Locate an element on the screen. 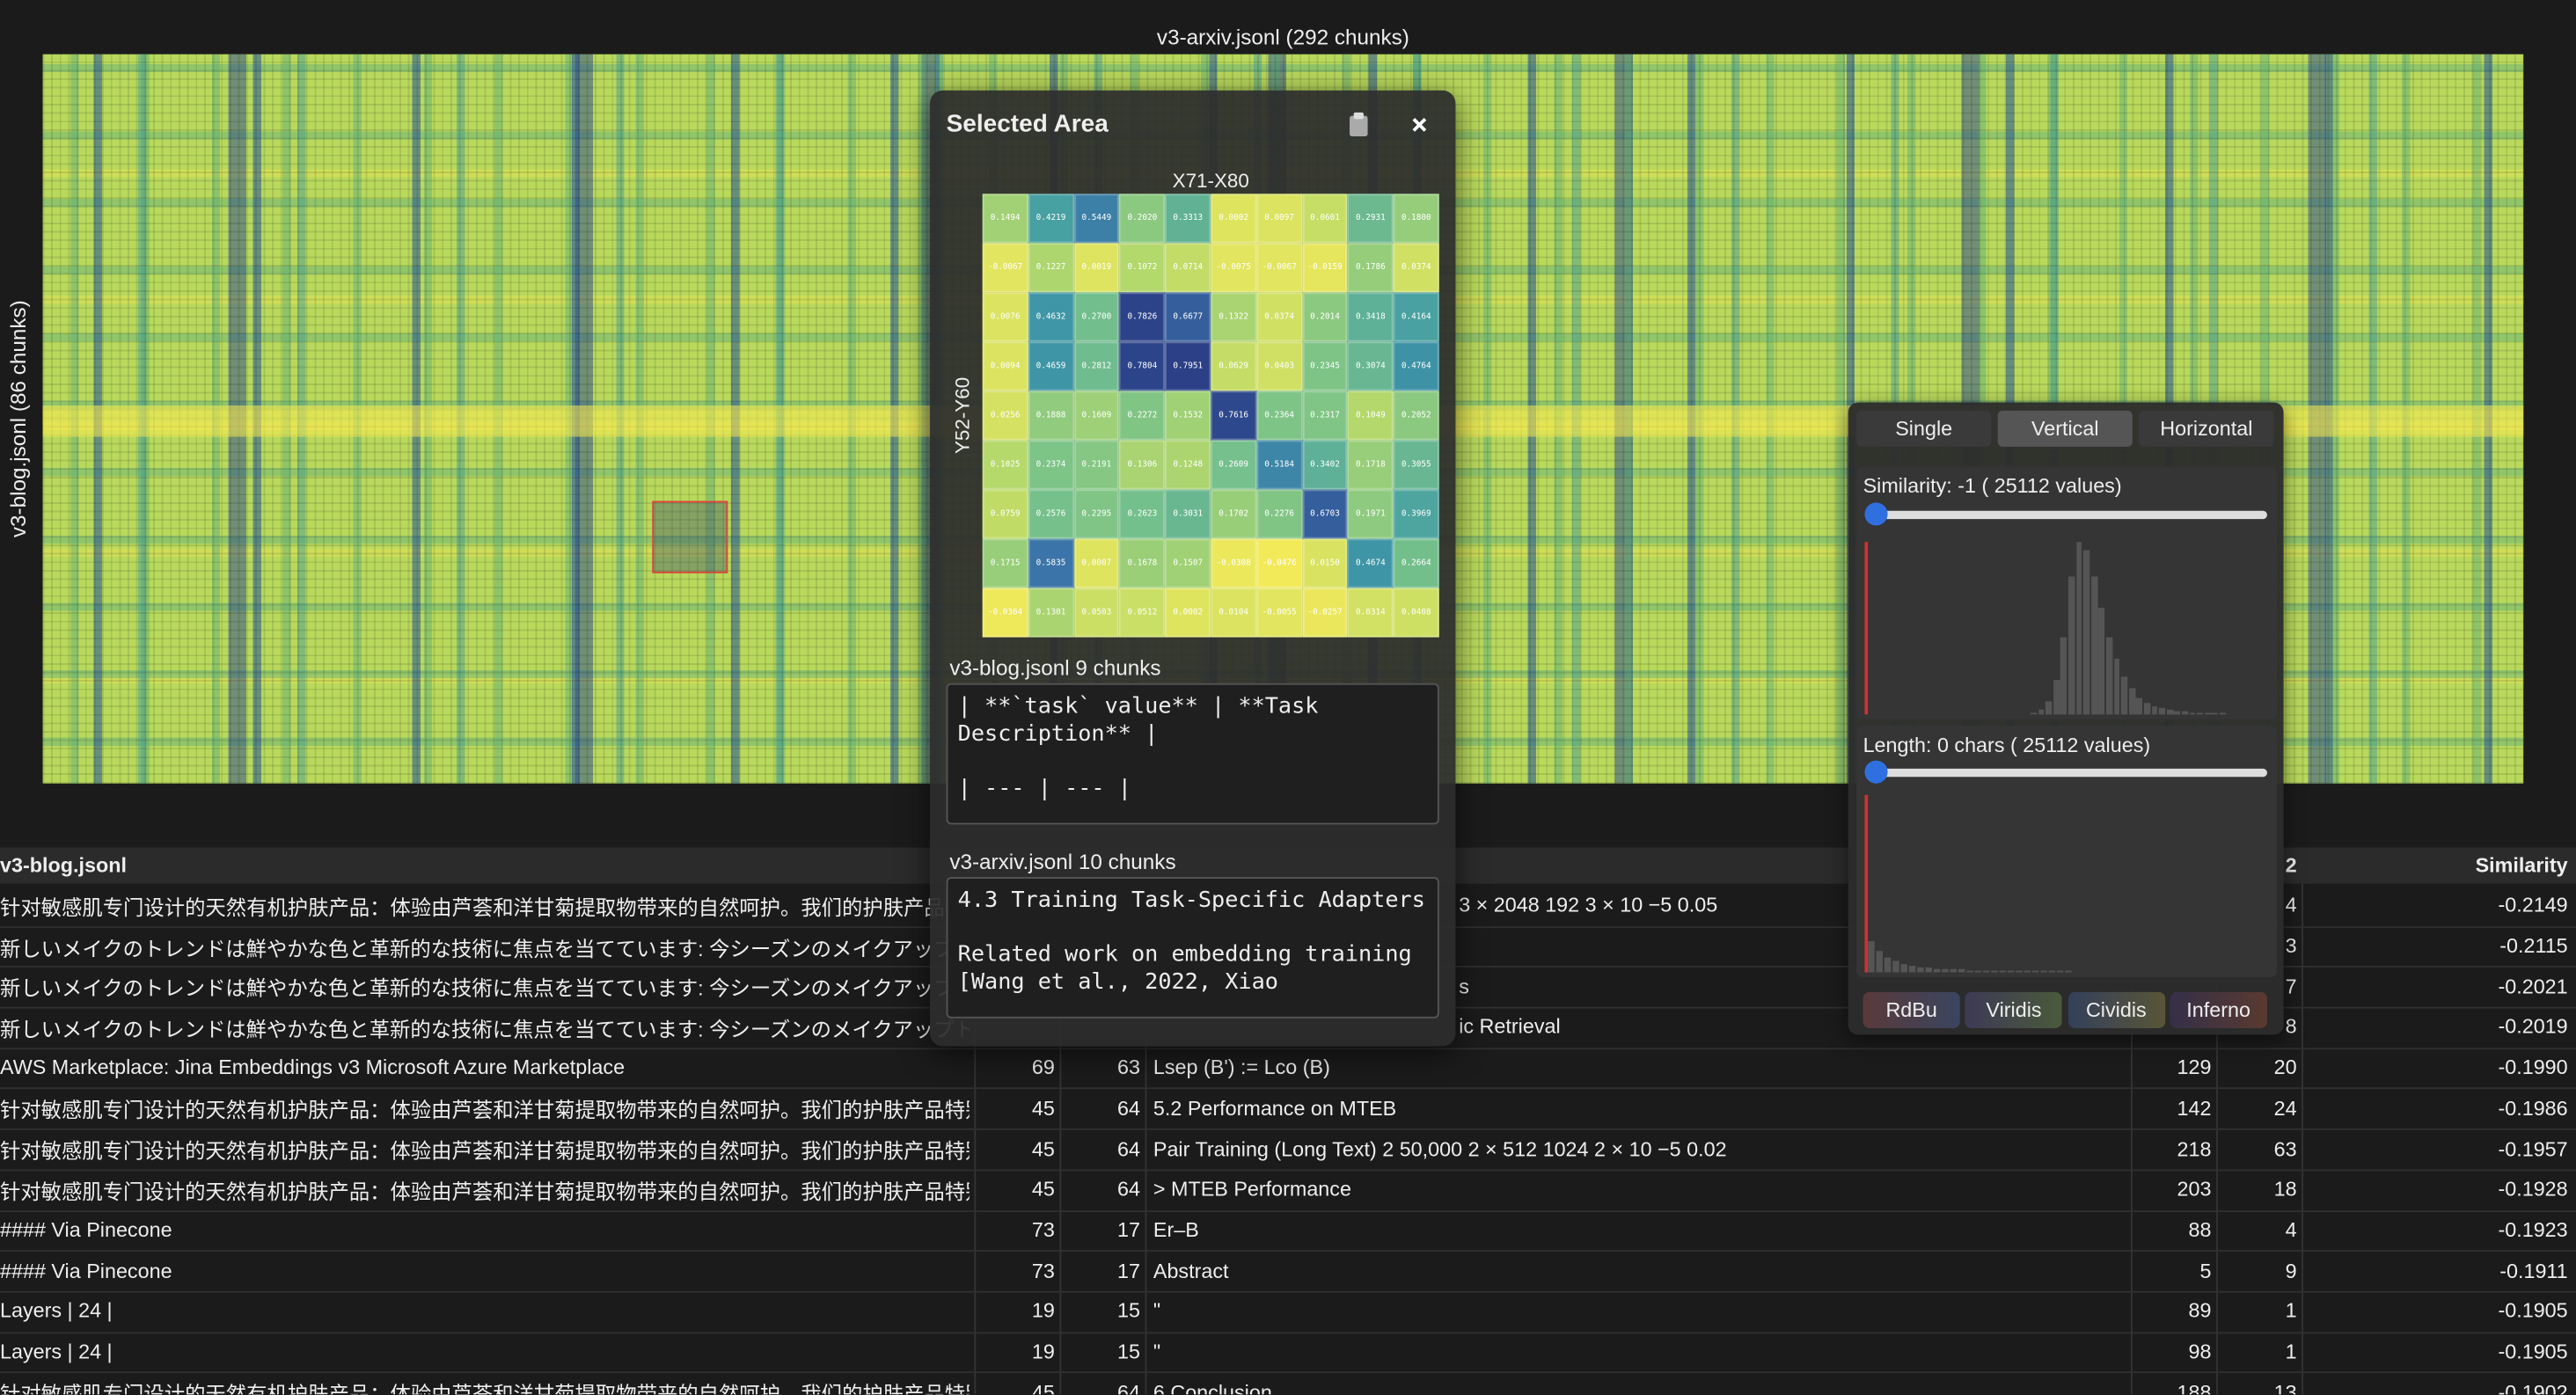  table-cell: 203 is located at coordinates (2194, 1189).